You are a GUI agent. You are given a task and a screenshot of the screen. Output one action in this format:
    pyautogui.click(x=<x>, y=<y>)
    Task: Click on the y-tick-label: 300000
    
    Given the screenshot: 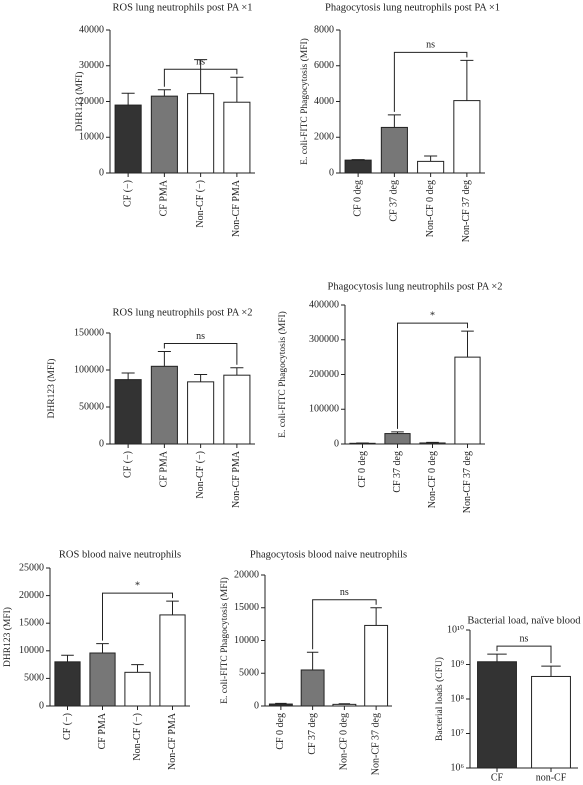 What is the action you would take?
    pyautogui.click(x=324, y=339)
    